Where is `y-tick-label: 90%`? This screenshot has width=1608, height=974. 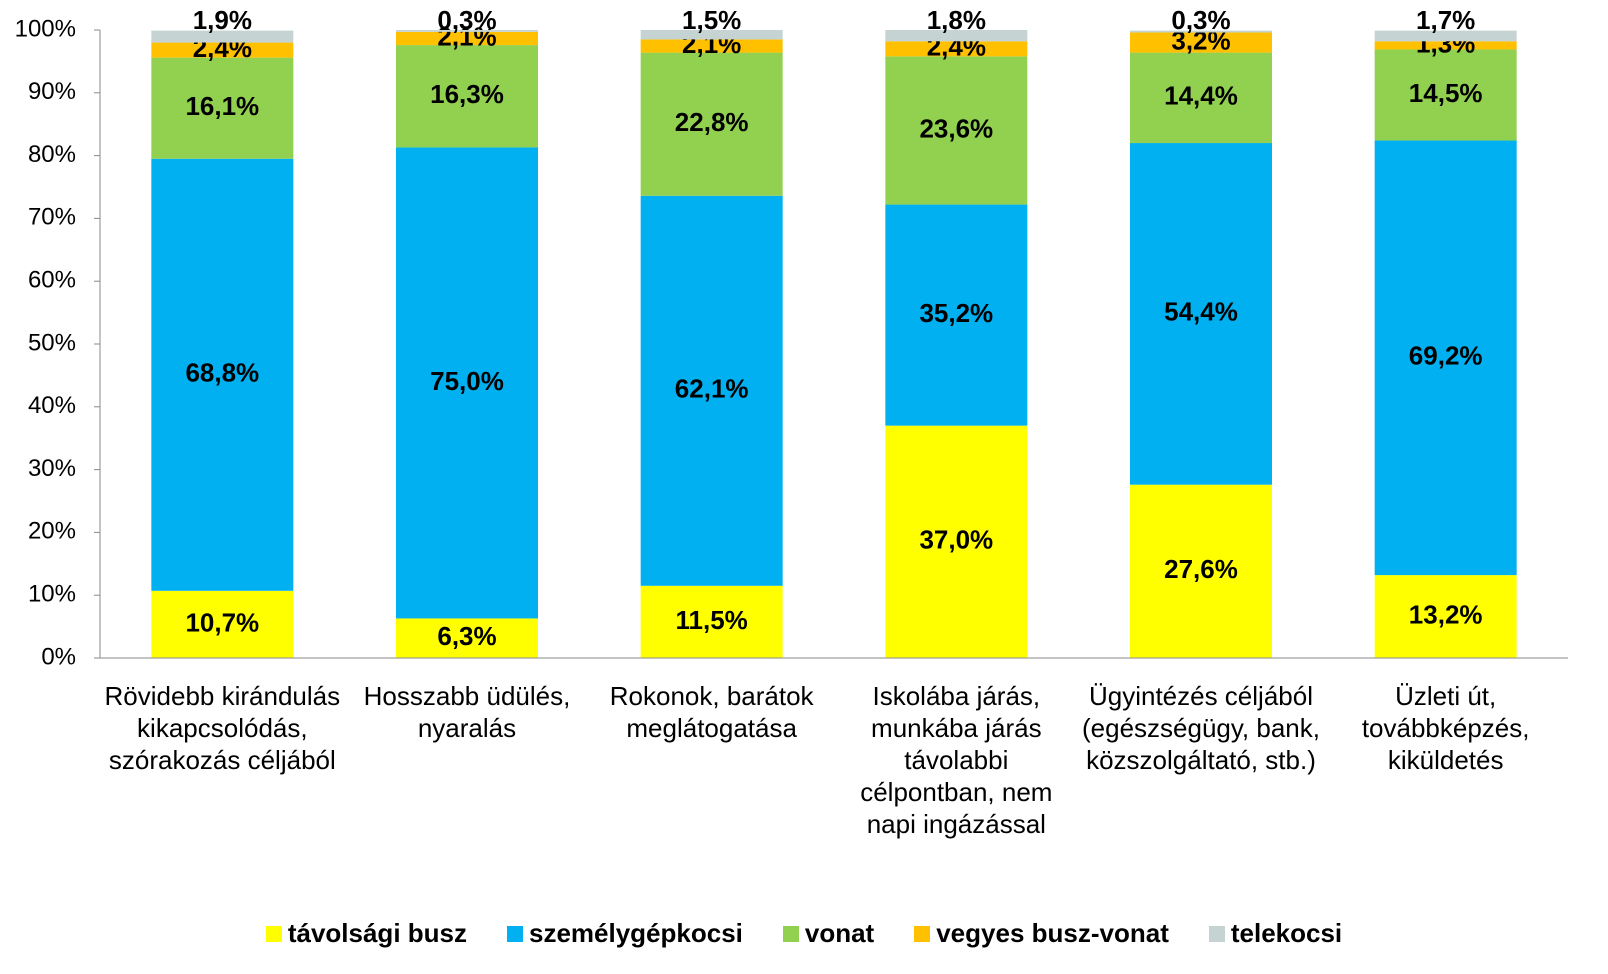 y-tick-label: 90% is located at coordinates (52, 91).